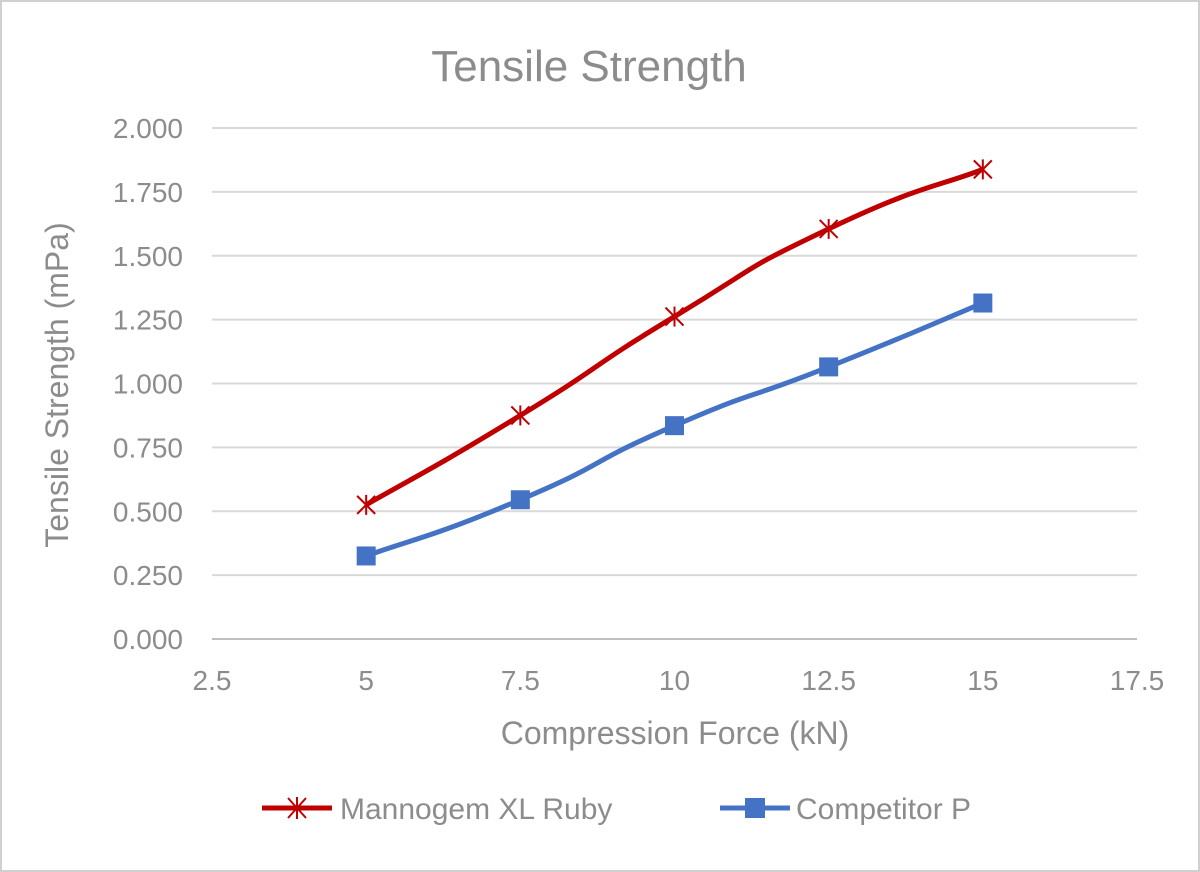  Describe the element at coordinates (212, 680) in the screenshot. I see `x-tick-label: 2.5` at that location.